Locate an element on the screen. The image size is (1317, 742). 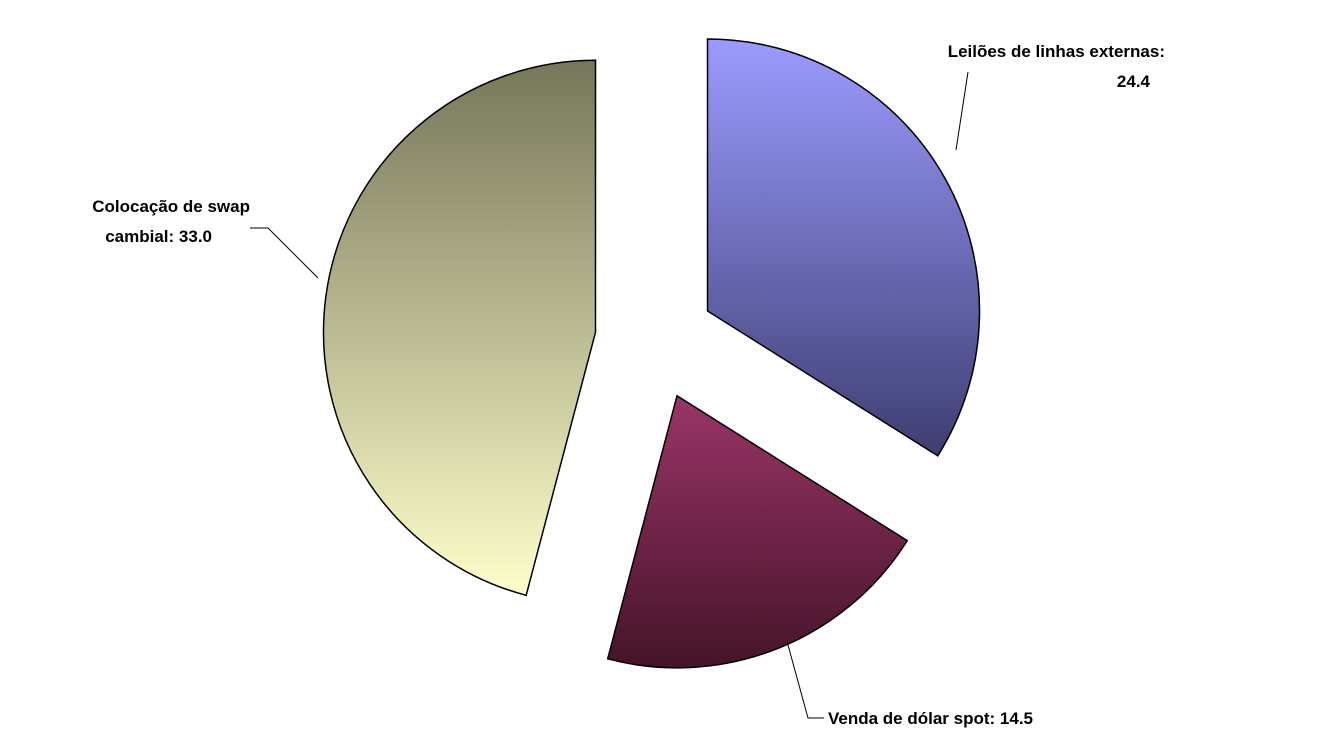
data-label: 24.4 is located at coordinates (1134, 81).